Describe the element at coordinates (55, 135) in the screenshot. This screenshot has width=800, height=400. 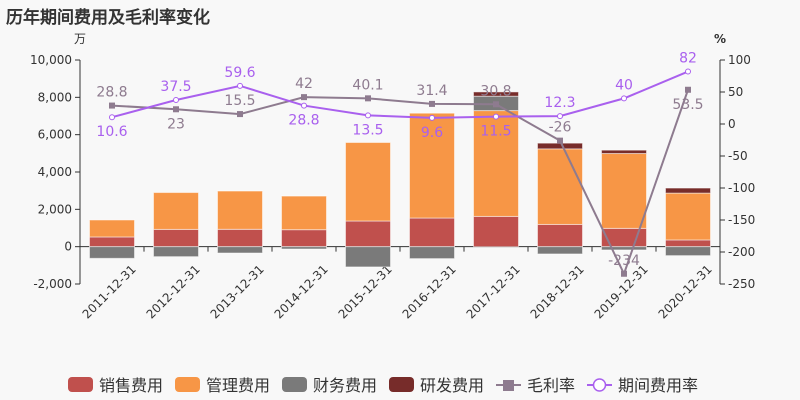
I see `left-tick-label: 6,000` at that location.